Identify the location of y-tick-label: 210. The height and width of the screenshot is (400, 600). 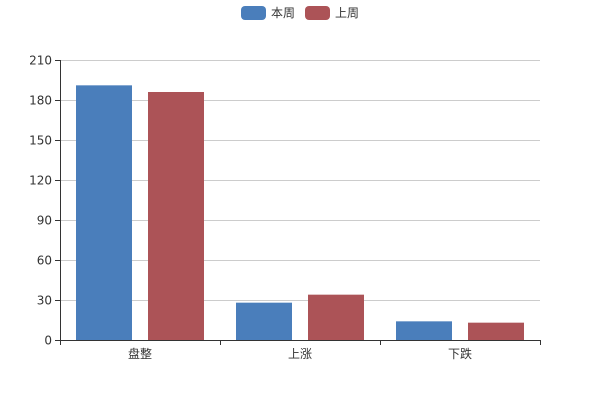
(40, 61).